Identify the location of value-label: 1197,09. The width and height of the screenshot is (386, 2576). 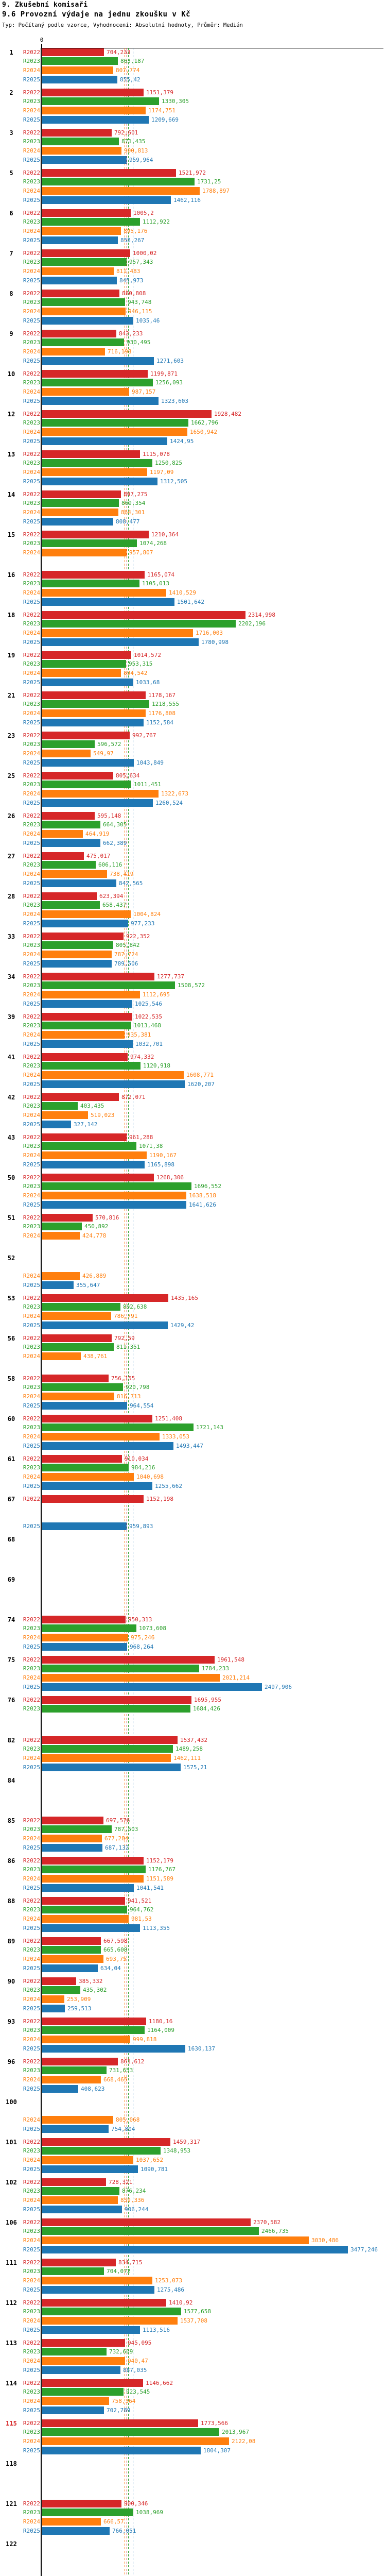
(162, 472).